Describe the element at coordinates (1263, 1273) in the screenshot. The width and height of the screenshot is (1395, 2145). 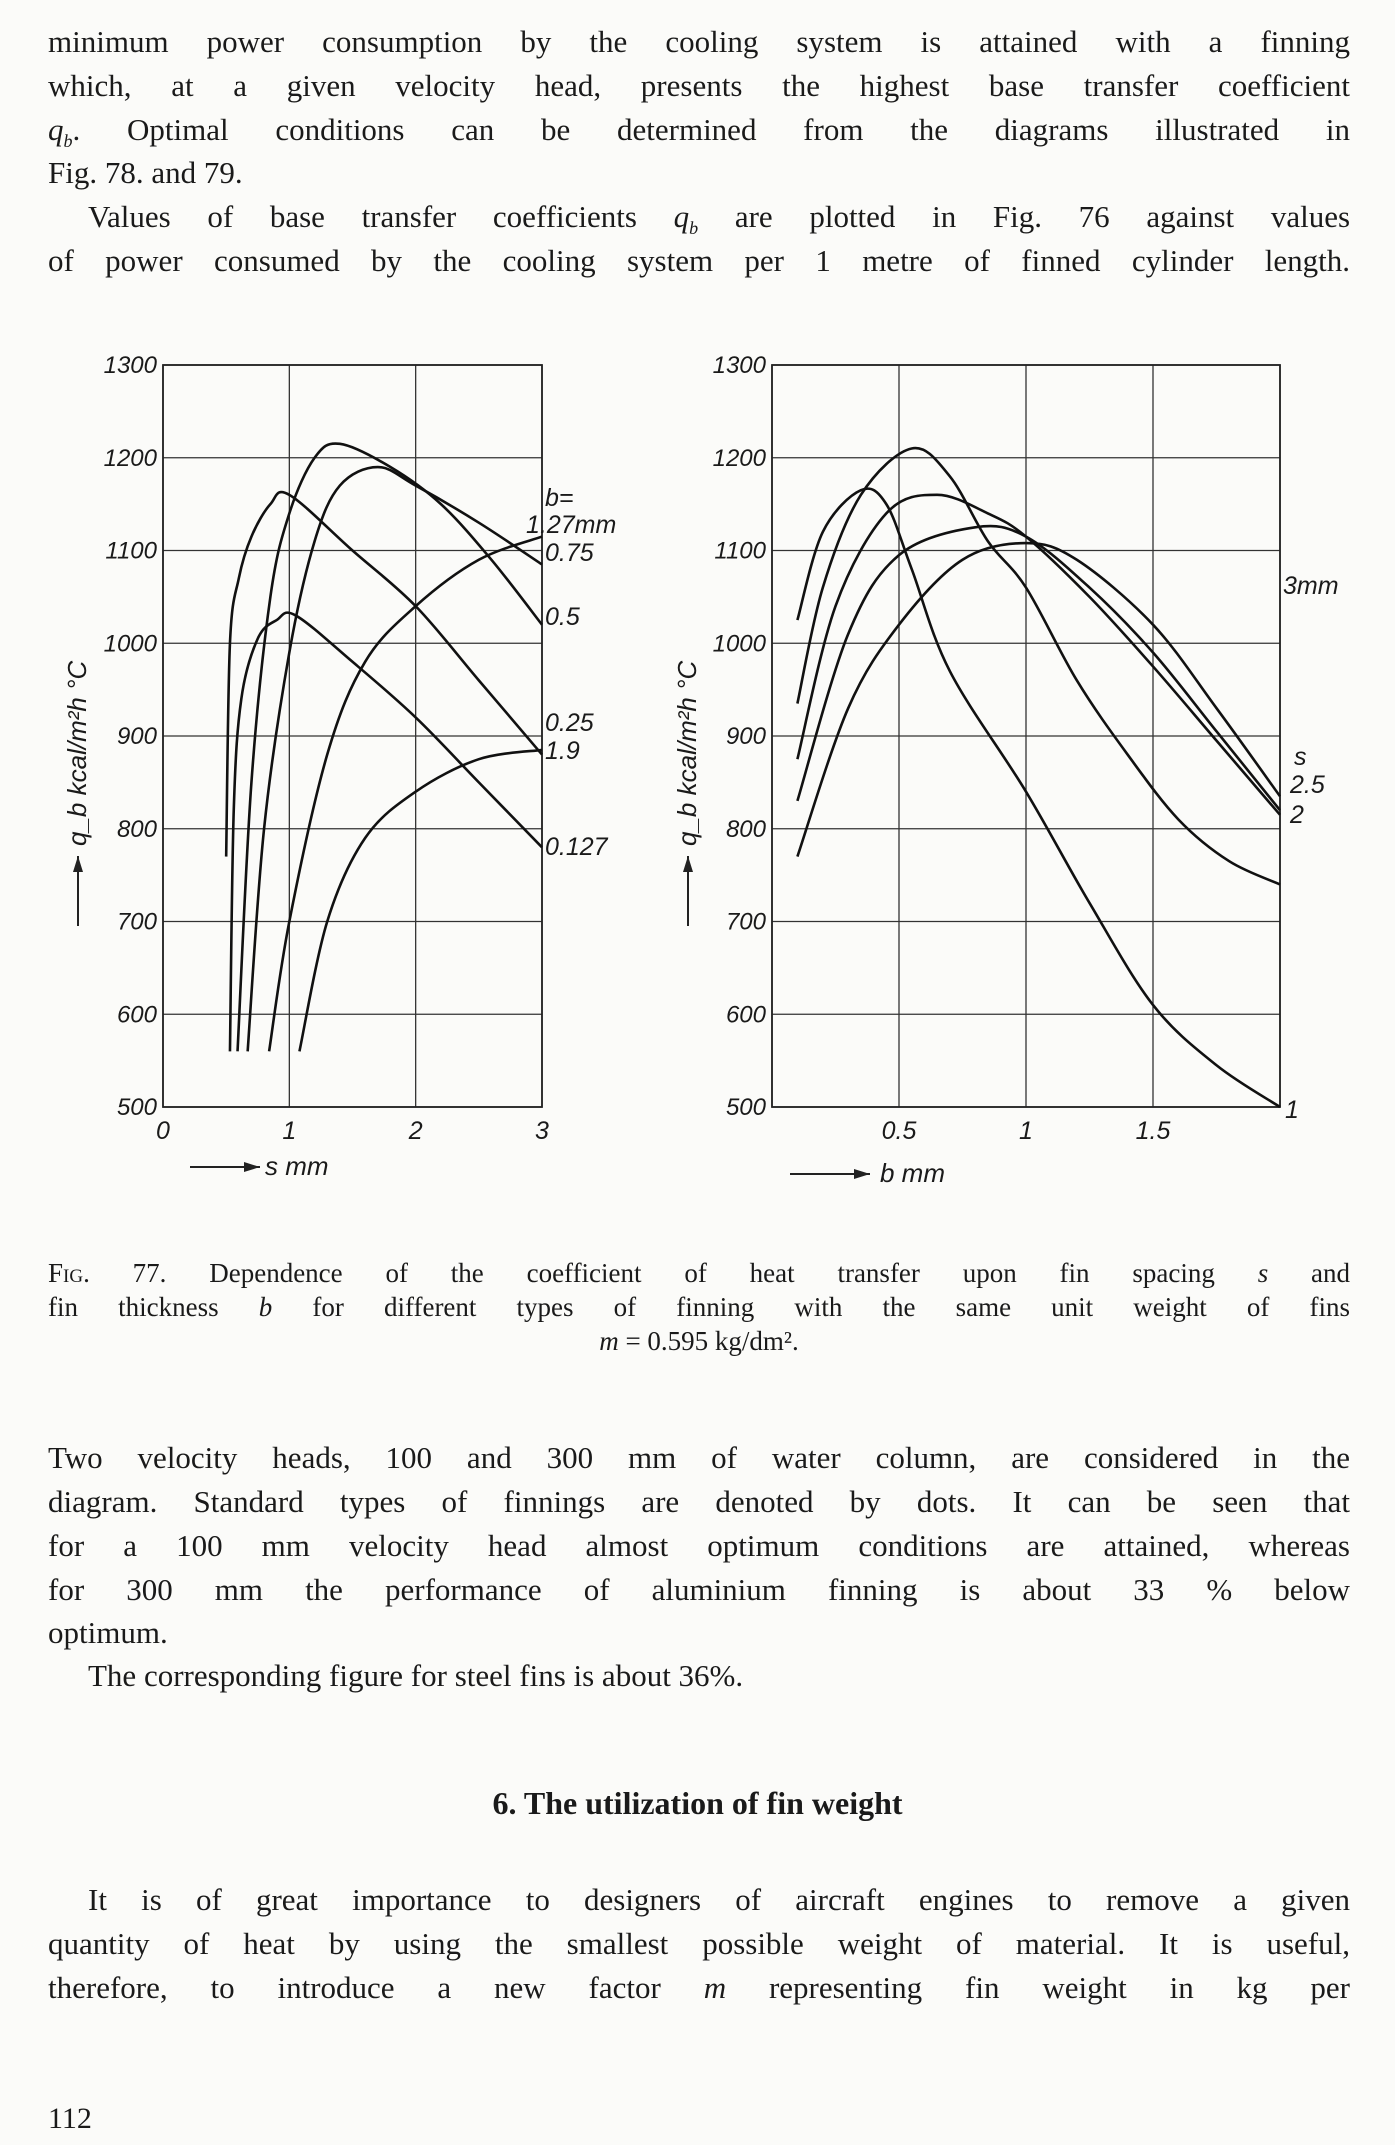
I see `symbol-s: s` at that location.